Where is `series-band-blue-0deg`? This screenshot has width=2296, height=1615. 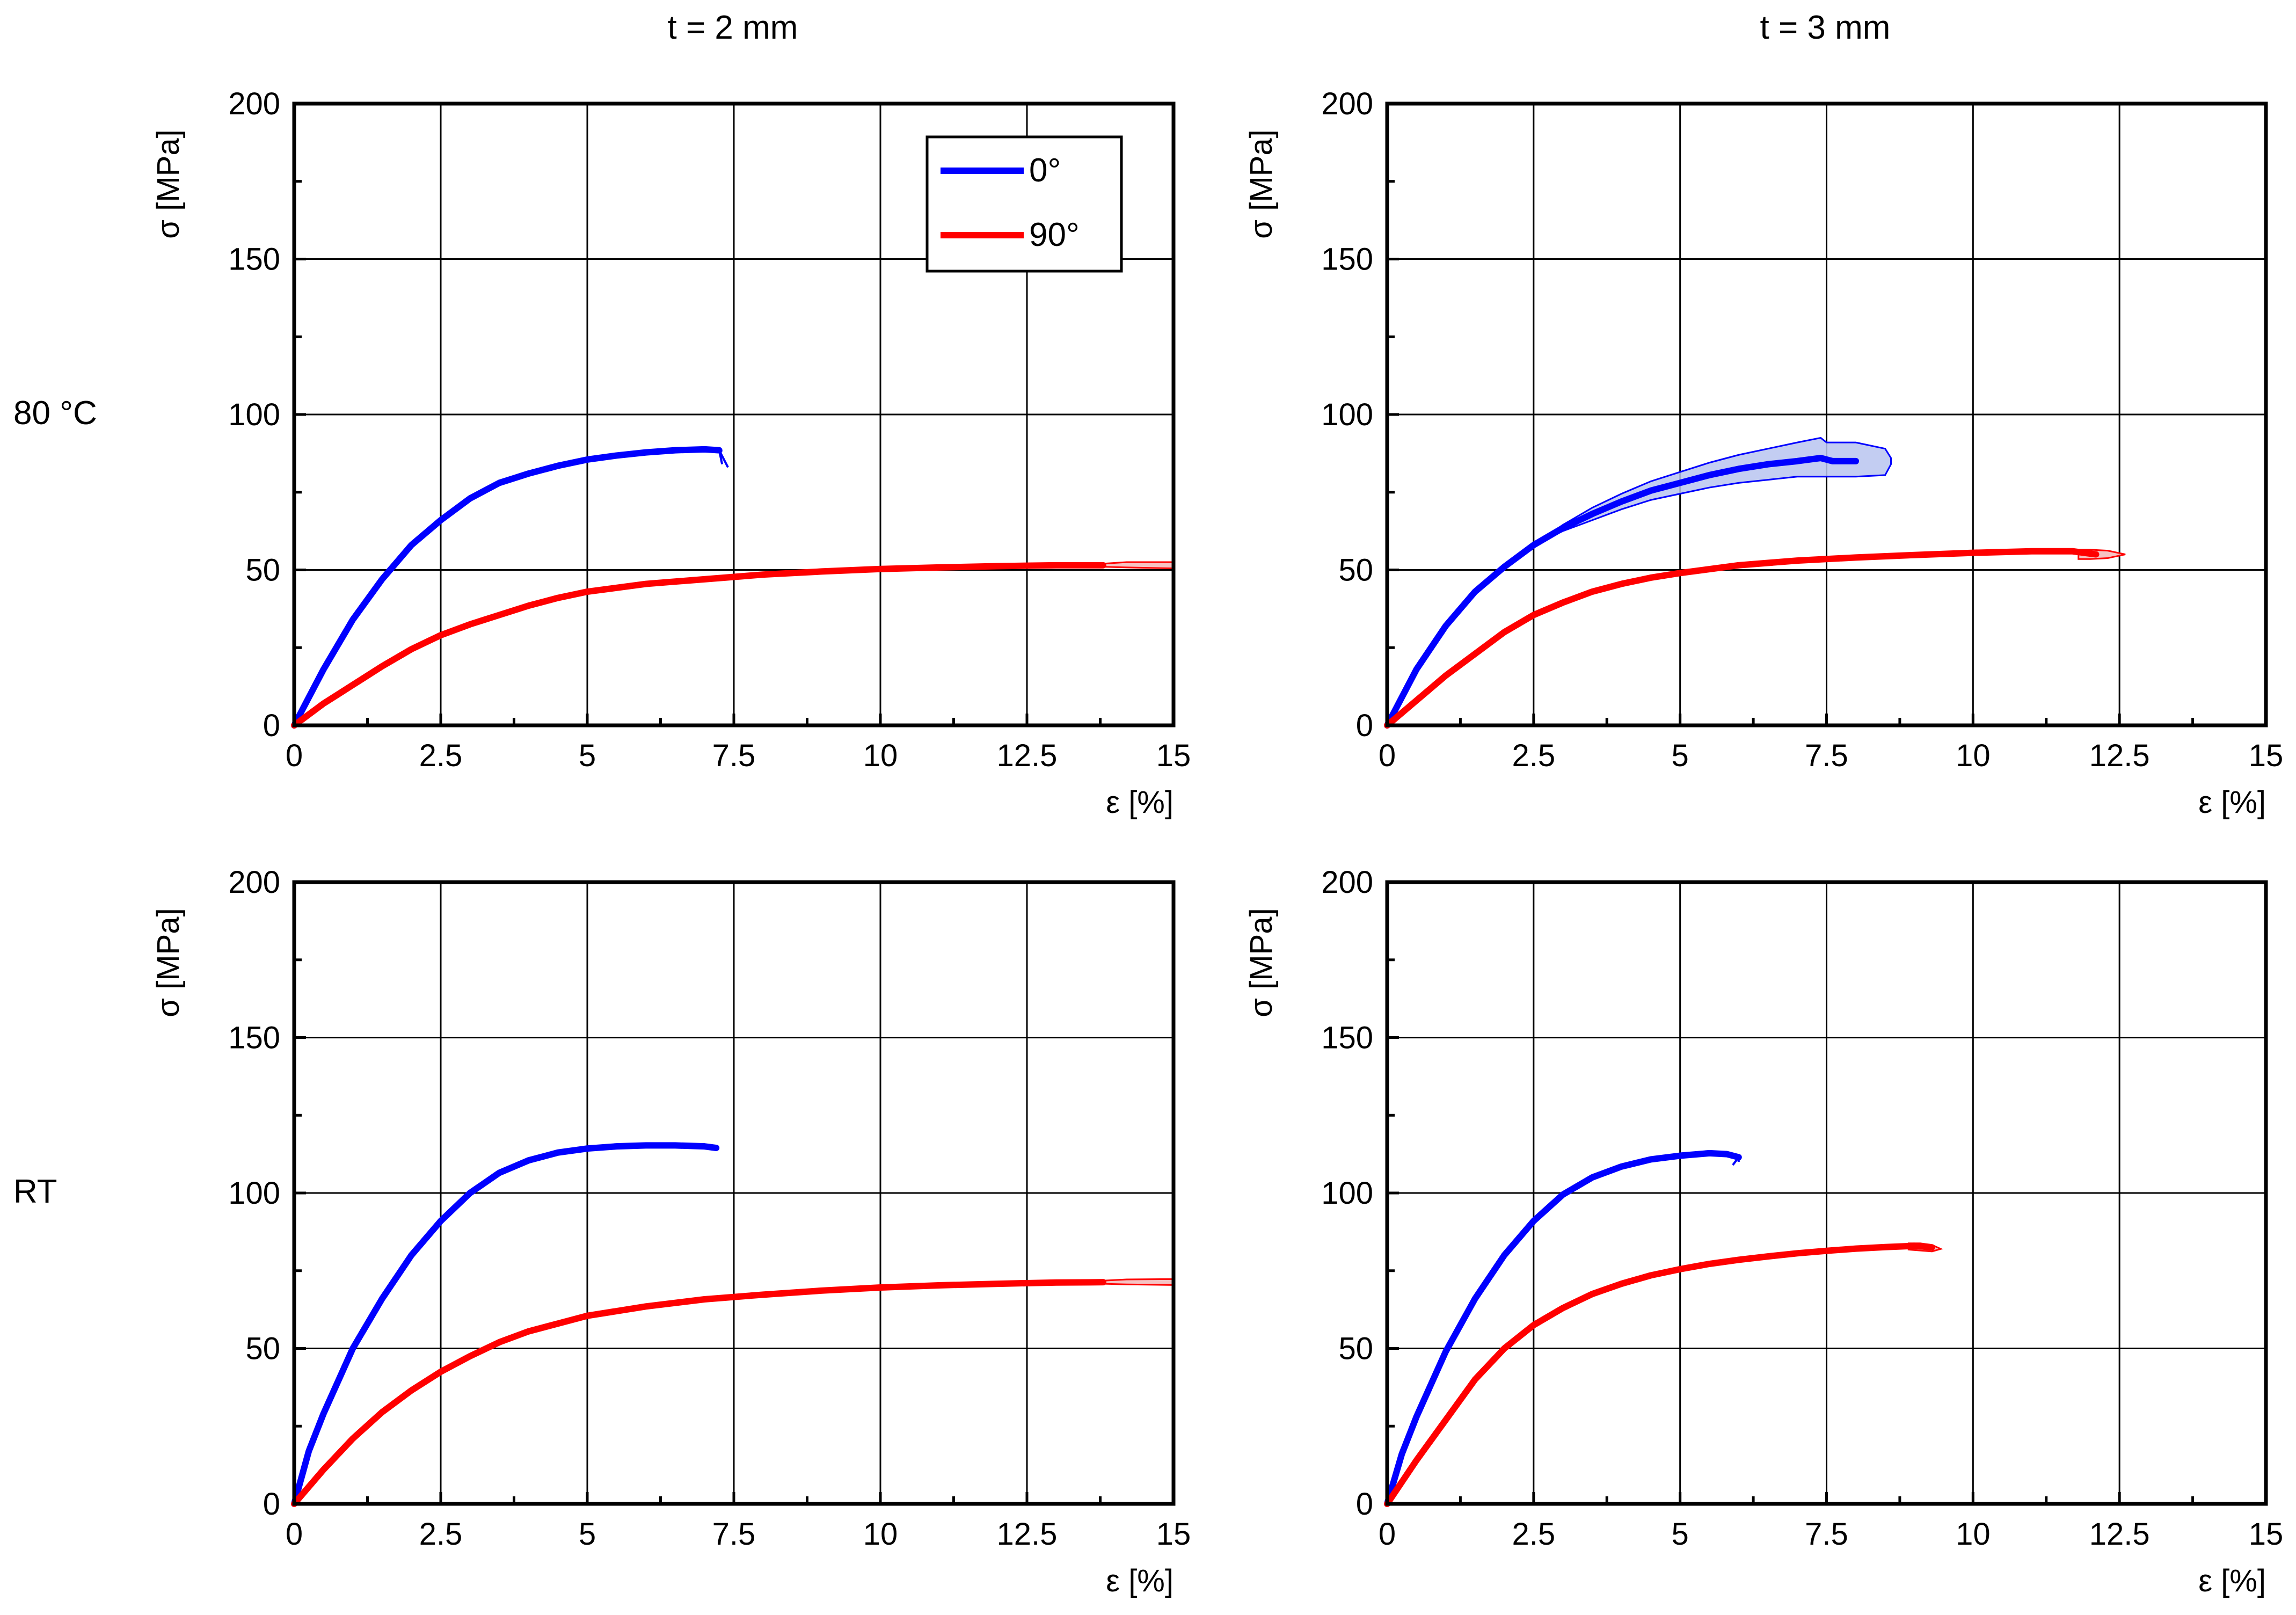
series-band-blue-0deg is located at coordinates (1712, 492).